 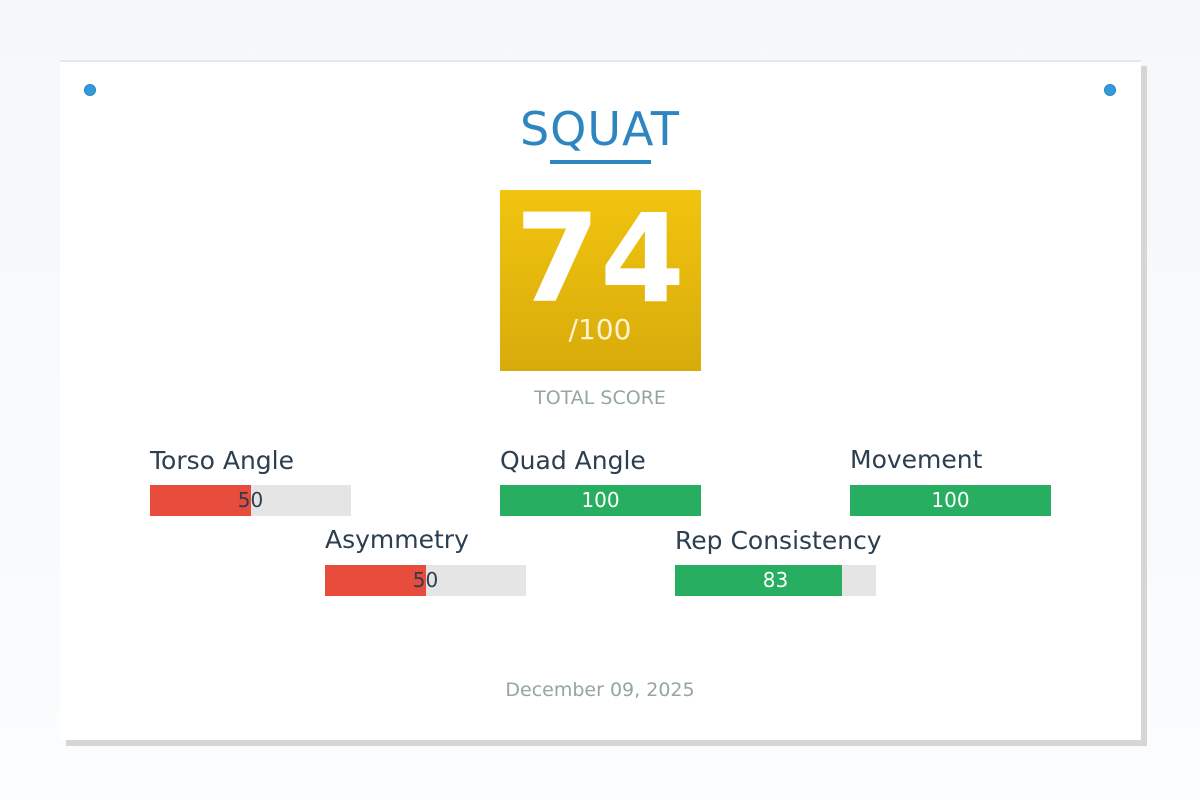 What do you see at coordinates (222, 460) in the screenshot?
I see `metric-label-torso-angle: Torso Angle` at bounding box center [222, 460].